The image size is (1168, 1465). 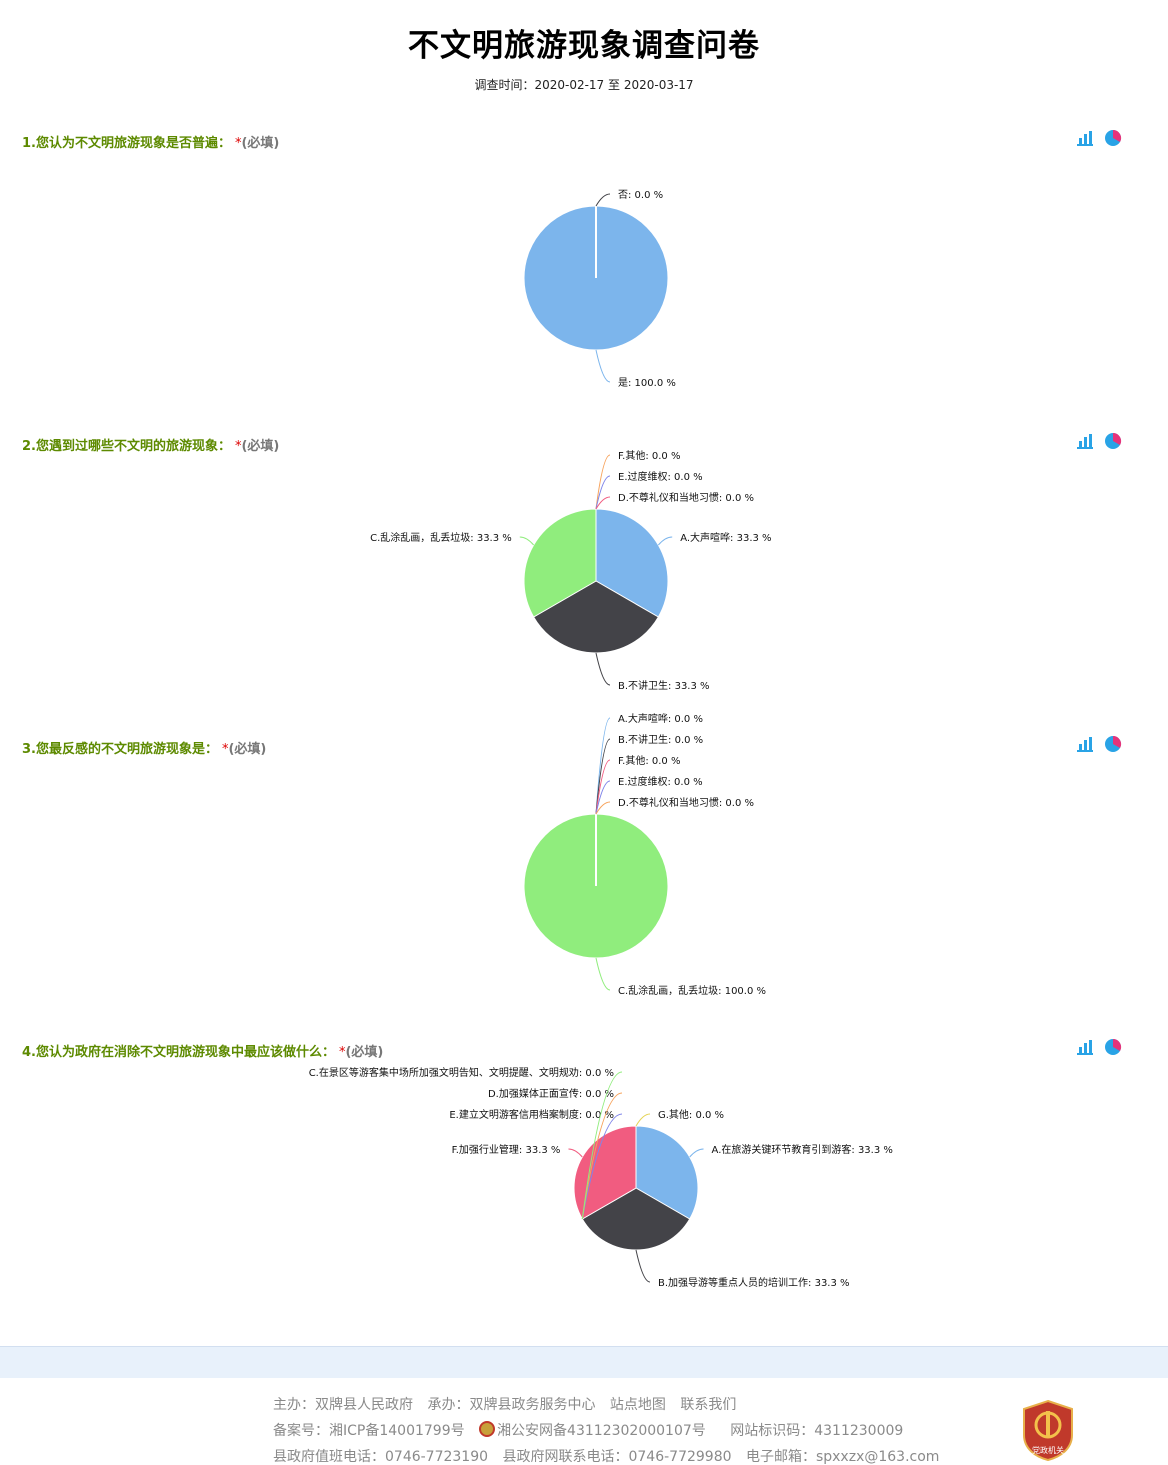 What do you see at coordinates (647, 383) in the screenshot?
I see `slice-data-label: 是: 100.0 %` at bounding box center [647, 383].